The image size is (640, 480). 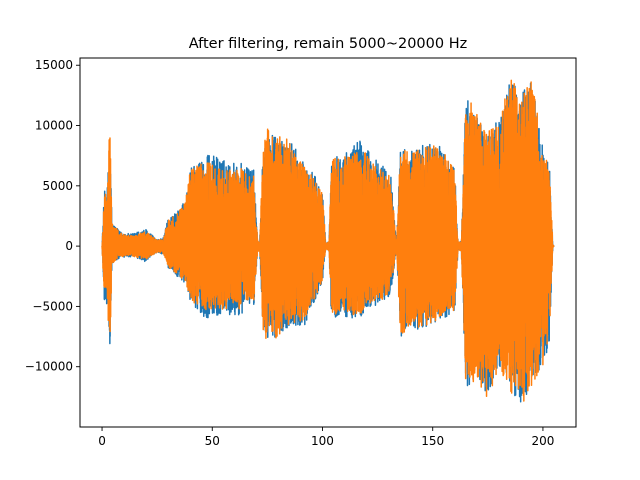 What do you see at coordinates (102, 441) in the screenshot?
I see `x-tick-label: 0` at bounding box center [102, 441].